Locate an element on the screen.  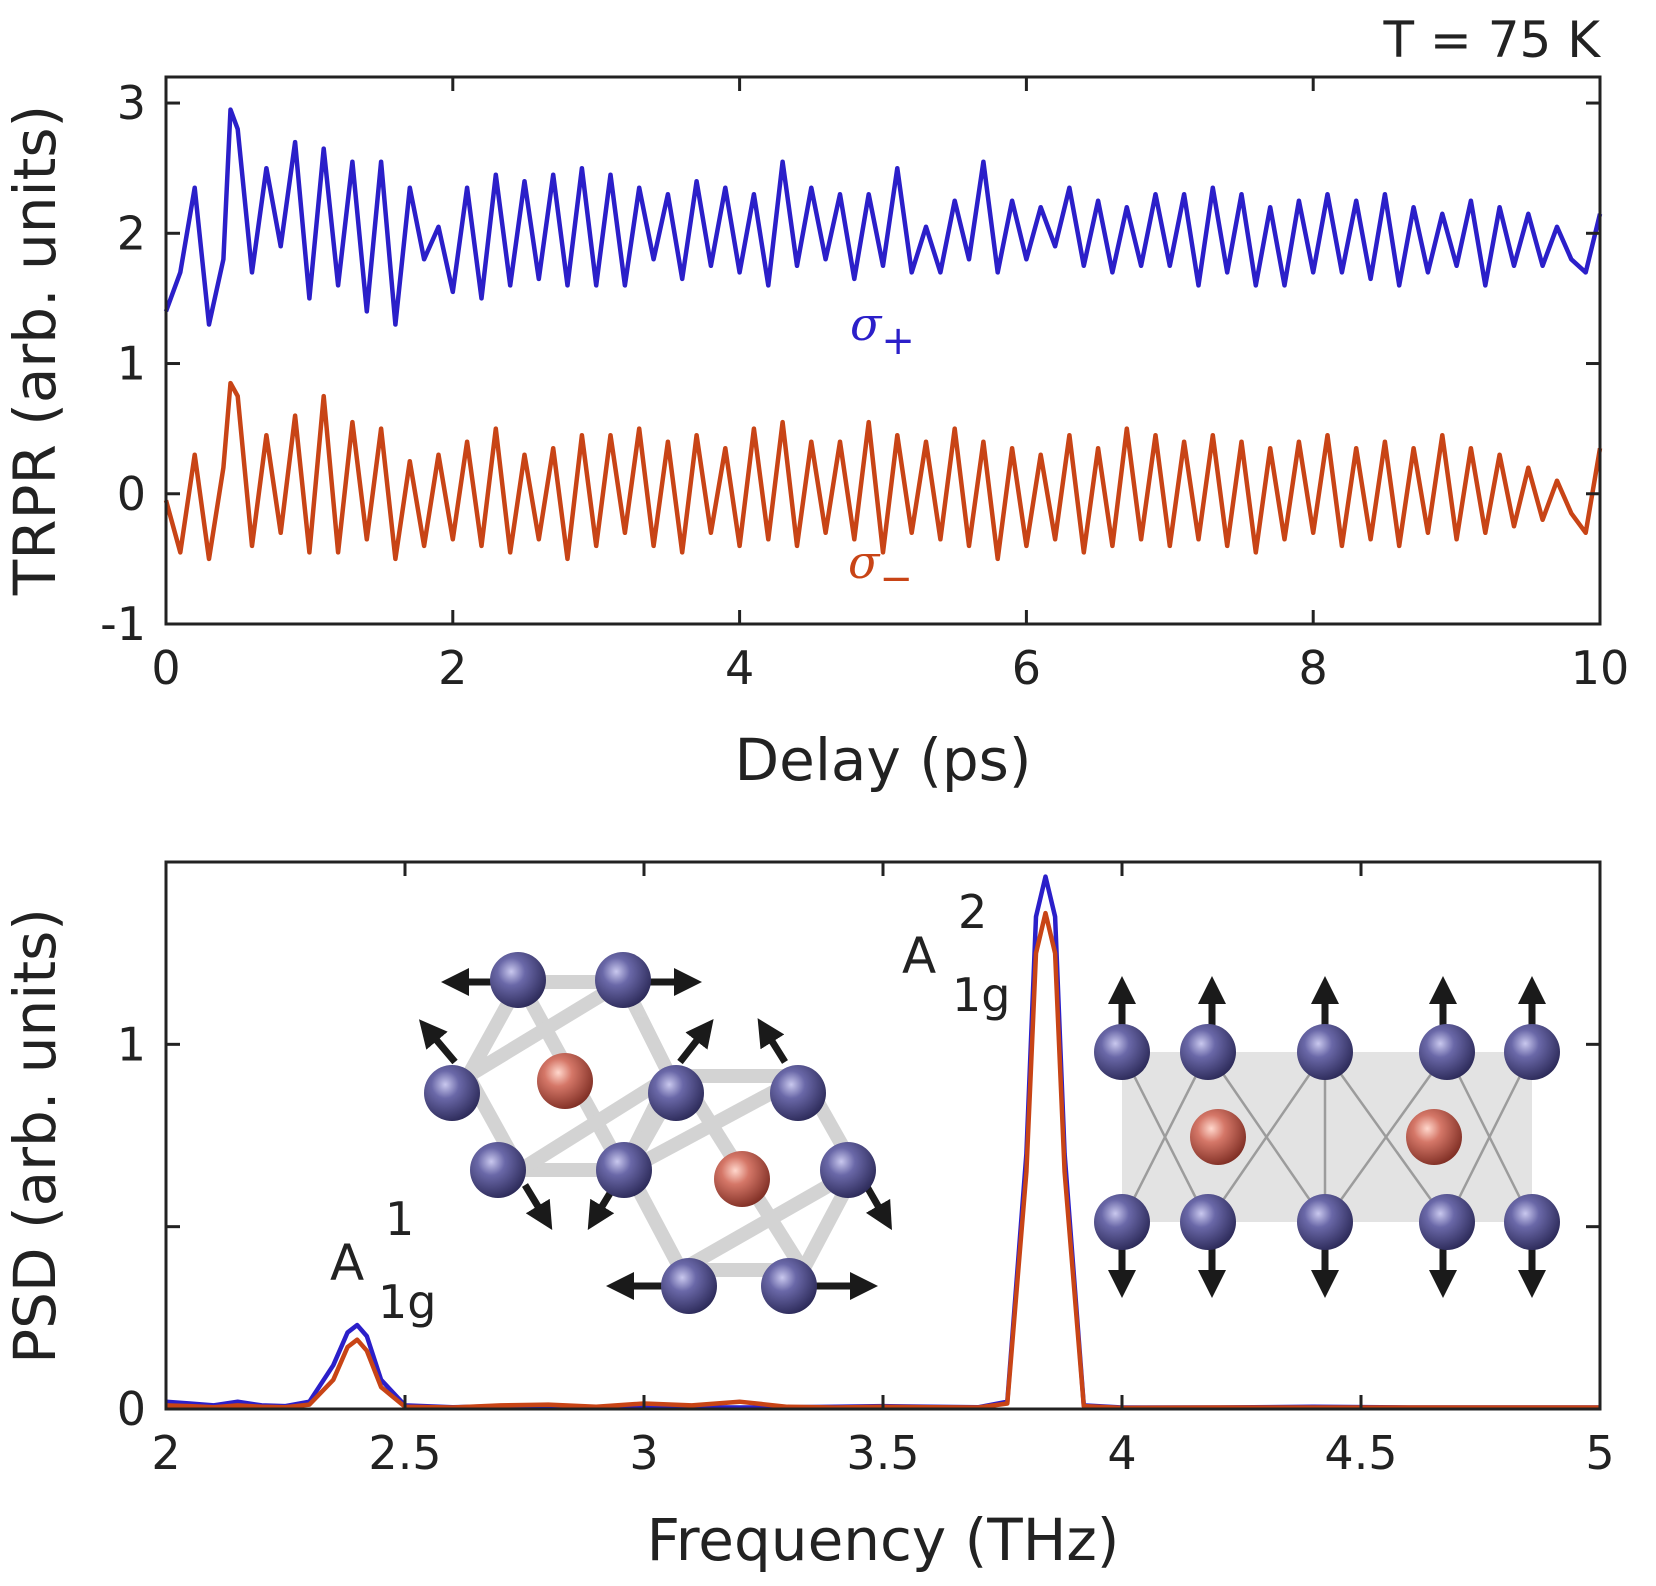
inset2-bonds is located at coordinates (1327, 1137).